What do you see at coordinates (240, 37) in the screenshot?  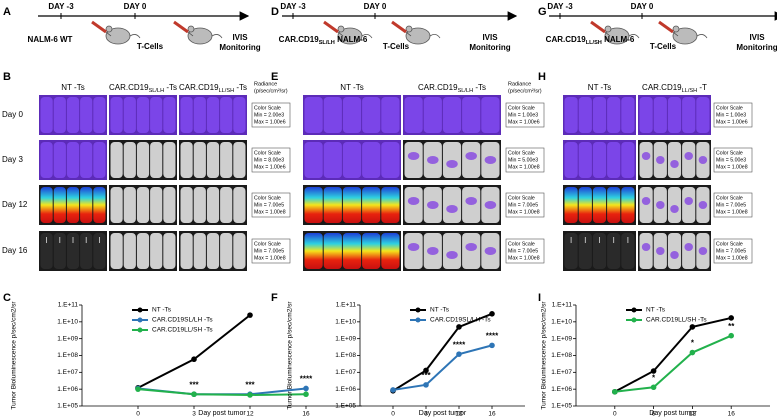 I see `monitor-label: IVIS` at bounding box center [240, 37].